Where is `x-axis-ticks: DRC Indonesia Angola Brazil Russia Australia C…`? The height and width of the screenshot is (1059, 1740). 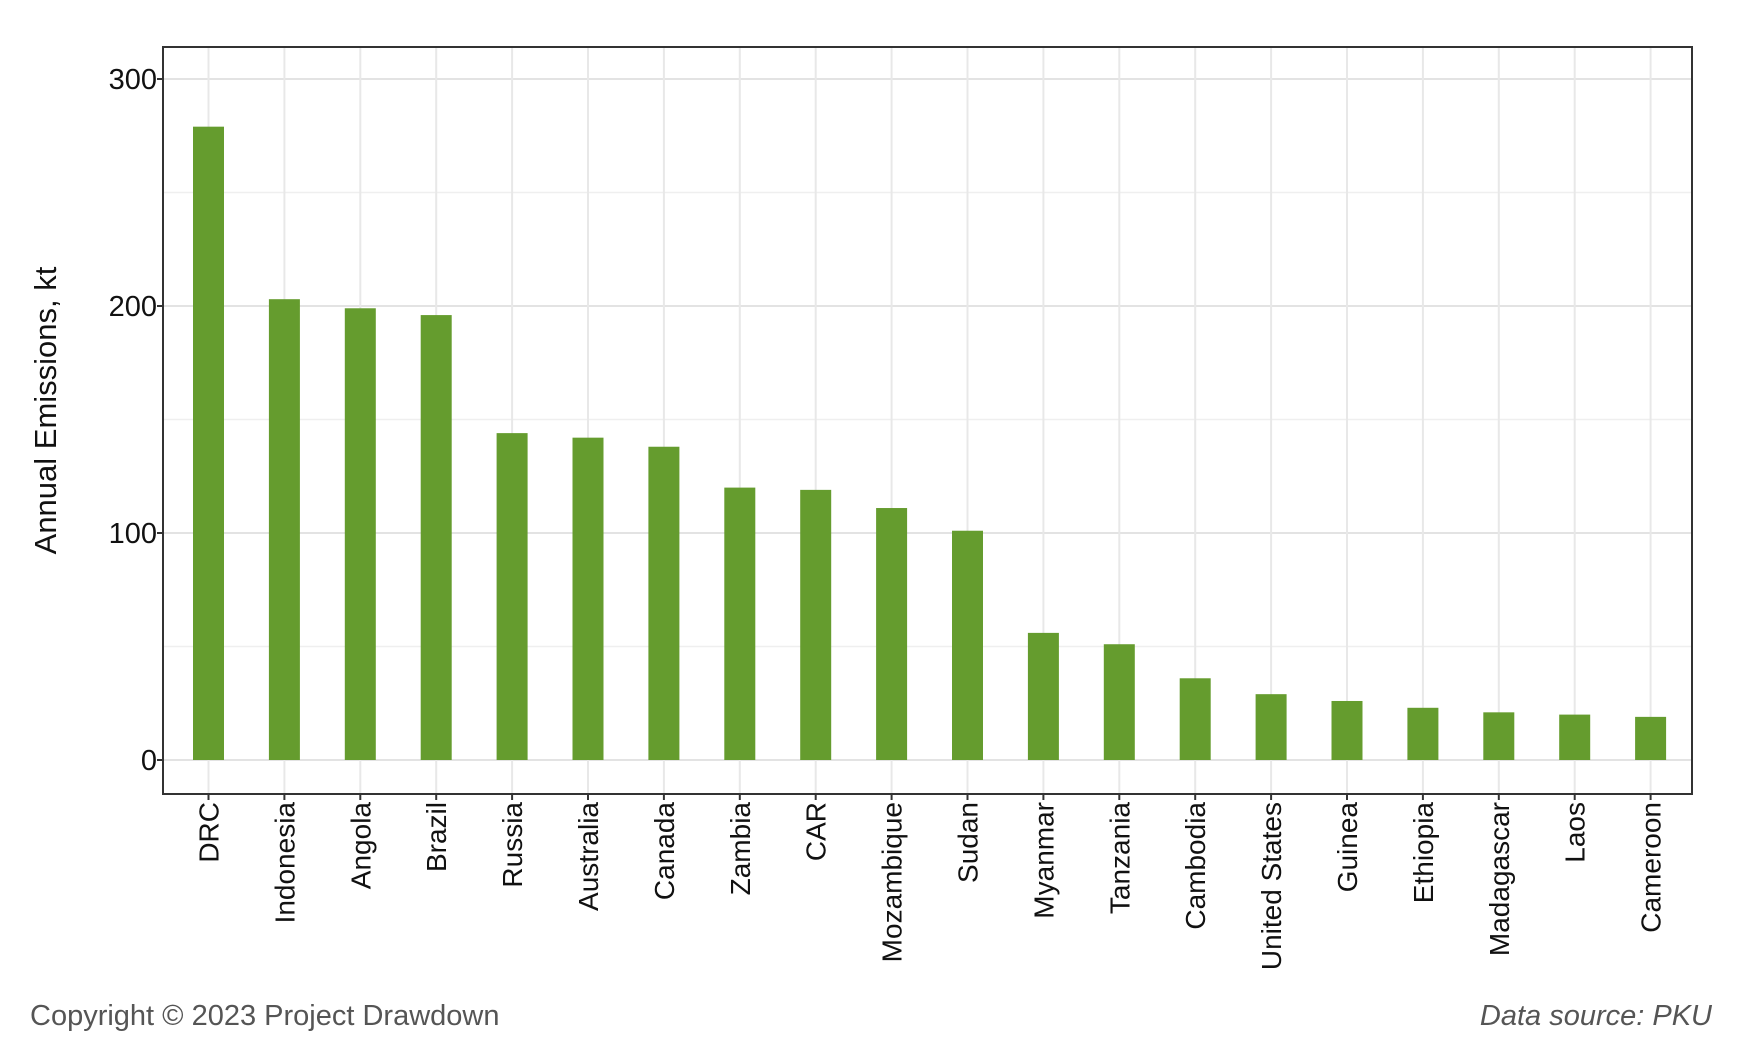
x-axis-ticks: DRC Indonesia Angola Brazil Russia Australia C… is located at coordinates (930, 882).